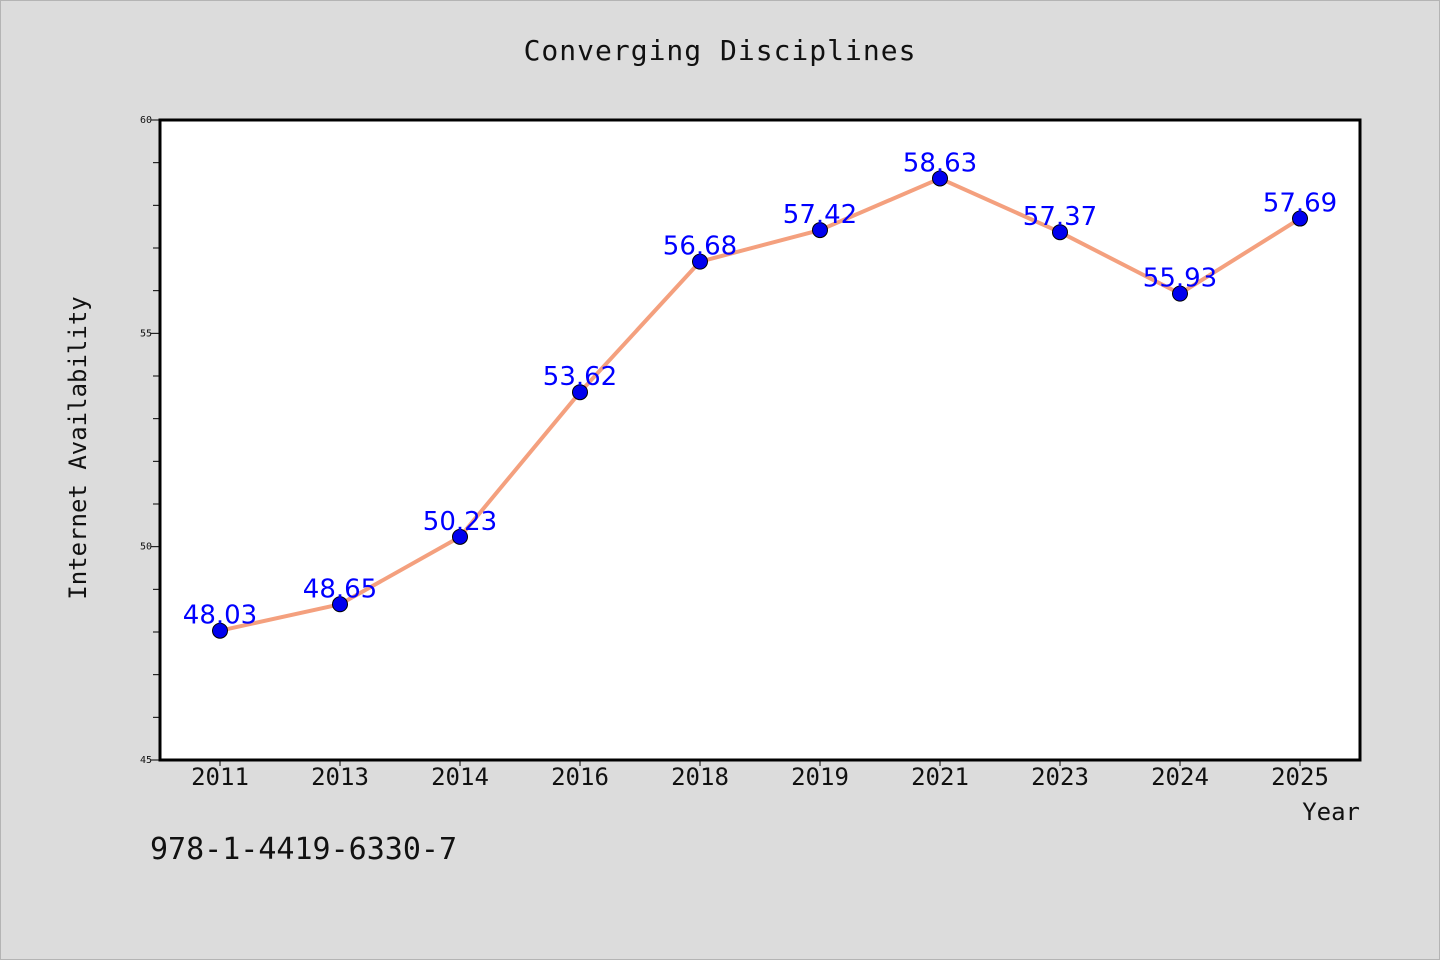  Describe the element at coordinates (1060, 217) in the screenshot. I see `data-label: 57.37` at that location.